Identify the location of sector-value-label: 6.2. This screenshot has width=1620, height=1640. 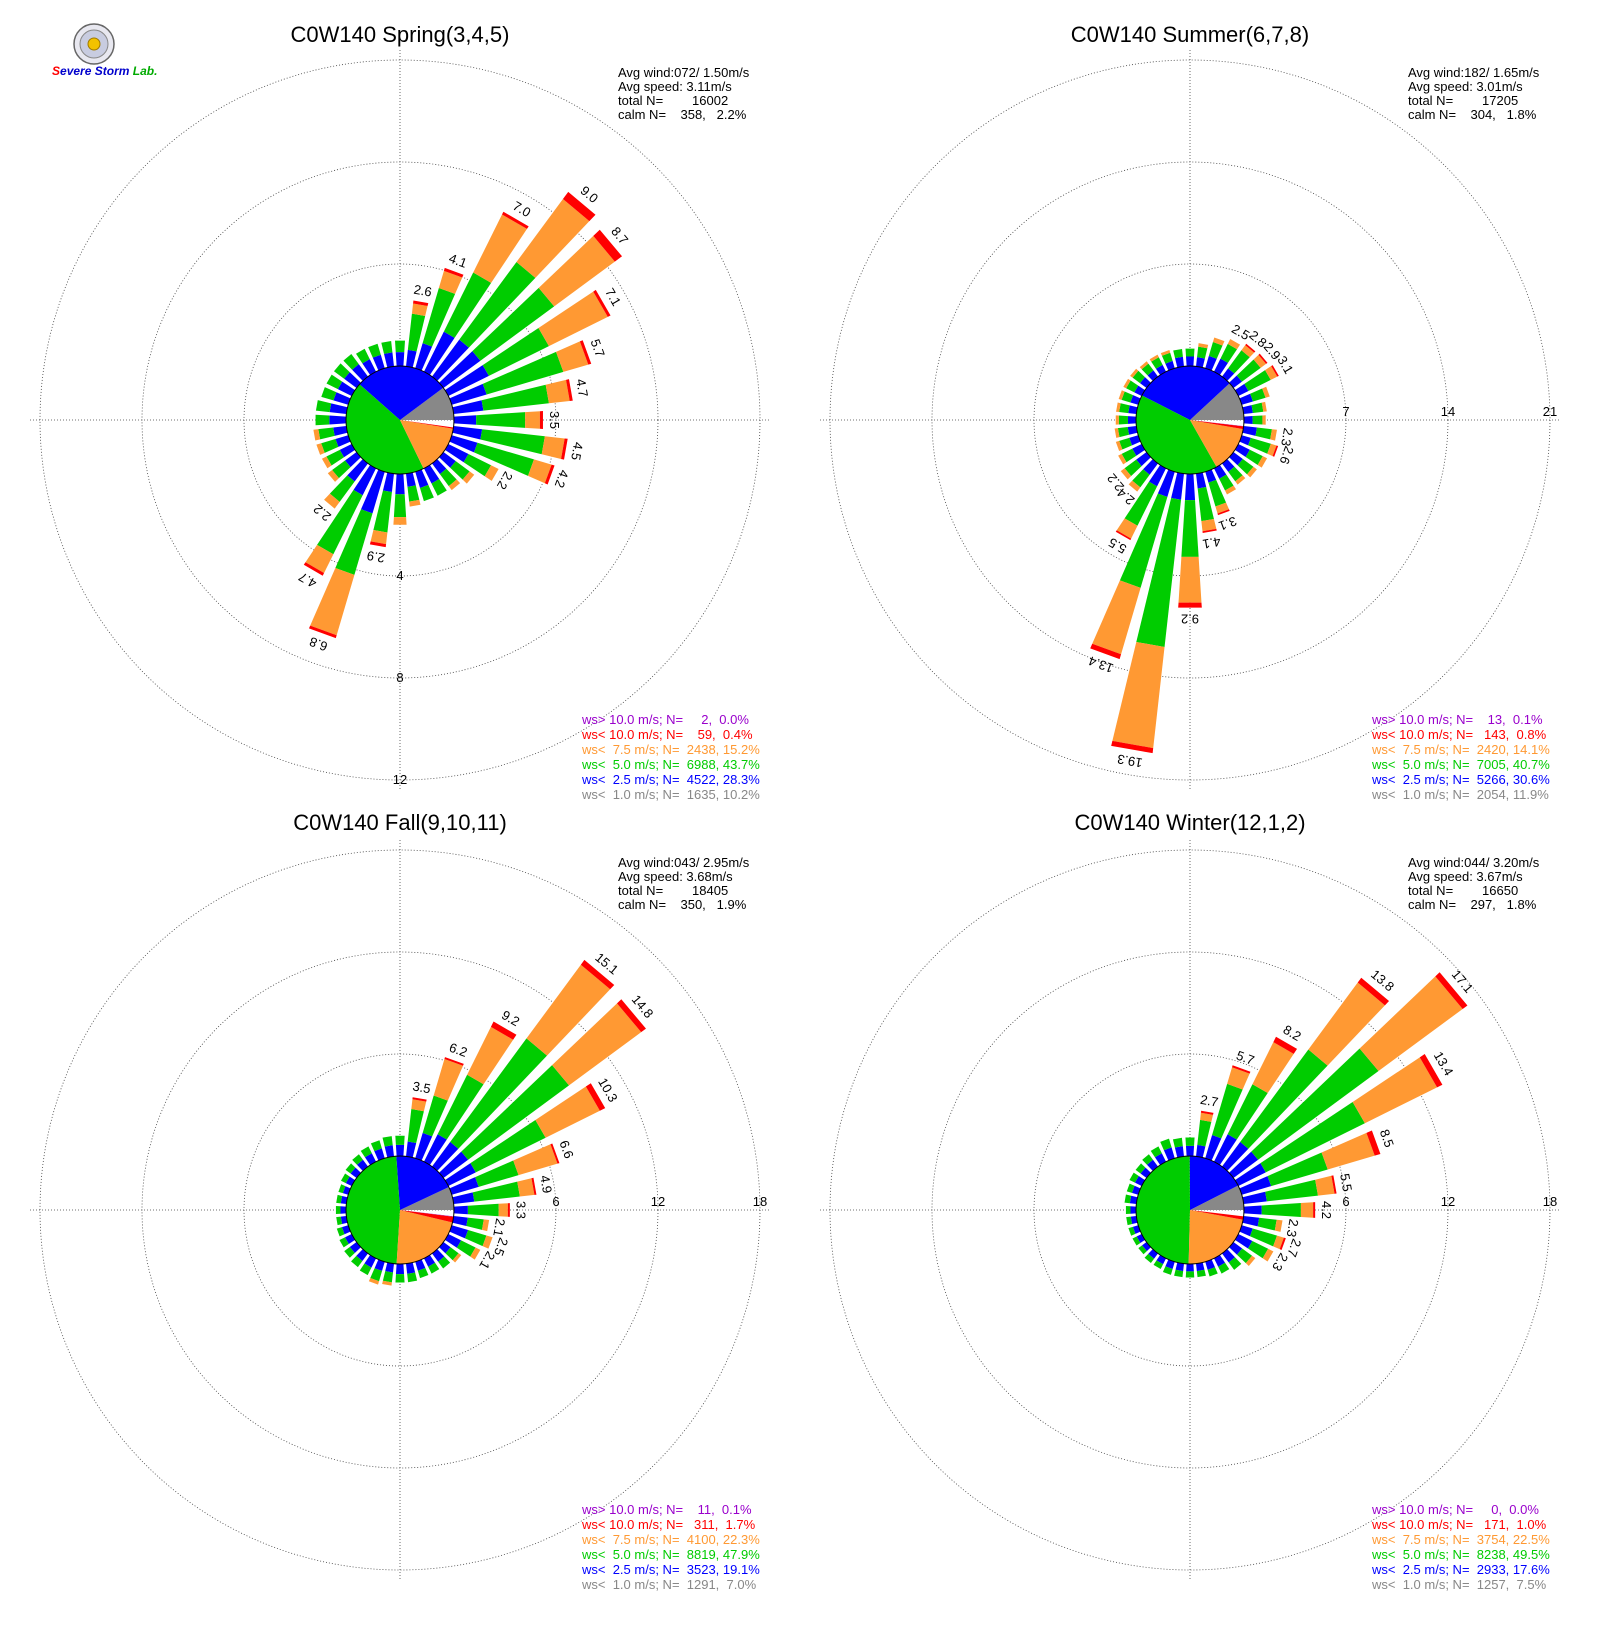
(458, 1050).